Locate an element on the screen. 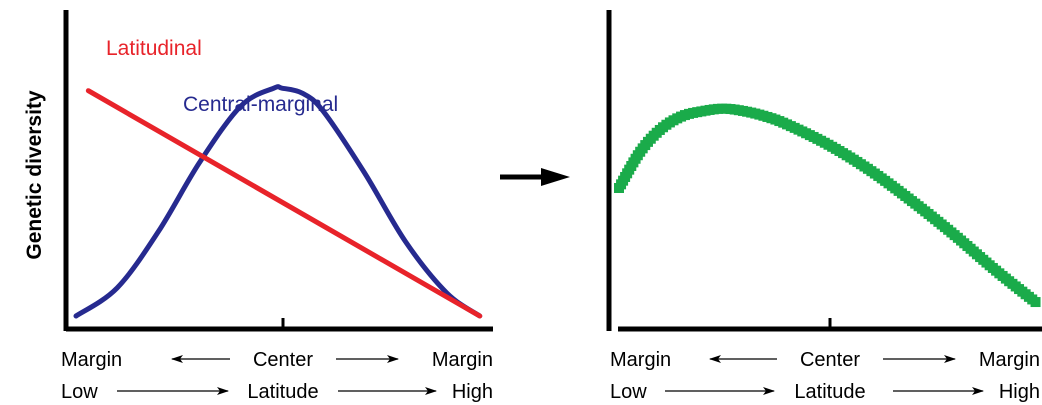 This screenshot has height=405, width=1042. right-row1-left: Margin is located at coordinates (640, 360).